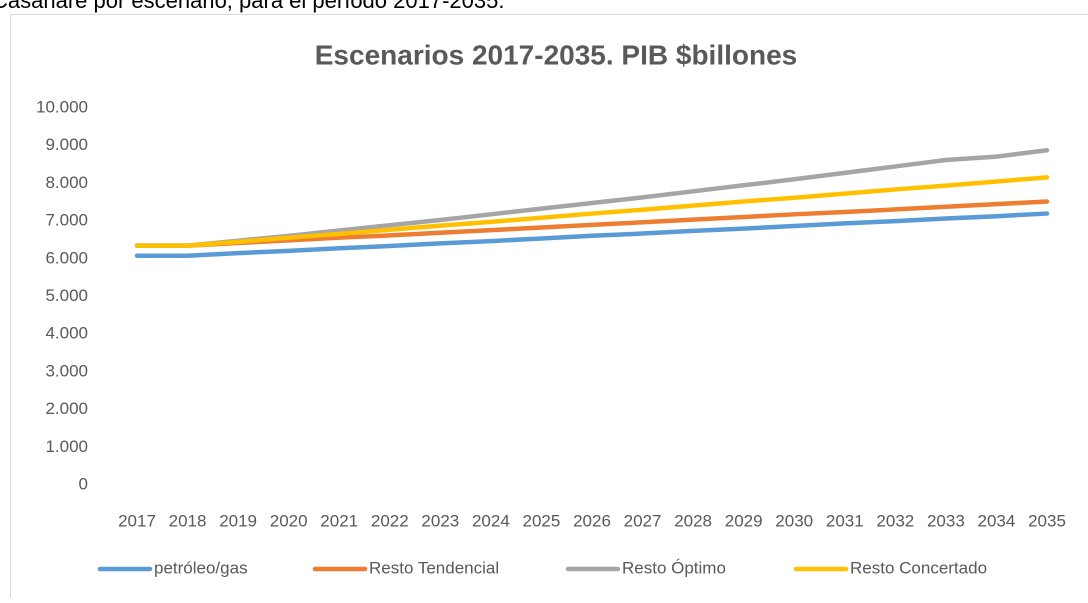 Image resolution: width=1088 pixels, height=603 pixels. What do you see at coordinates (845, 520) in the screenshot?
I see `x-tick-label: 2031` at bounding box center [845, 520].